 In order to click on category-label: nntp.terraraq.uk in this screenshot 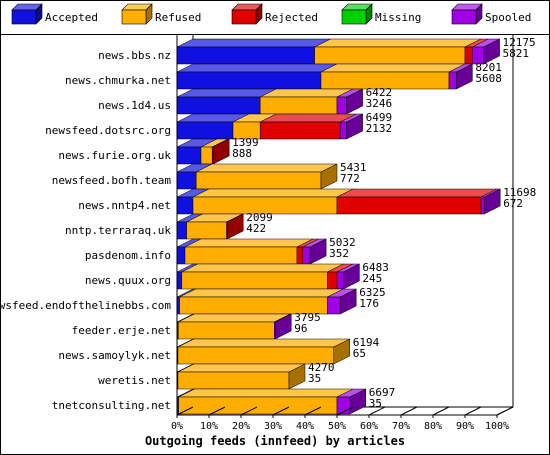, I will do `click(118, 230)`.